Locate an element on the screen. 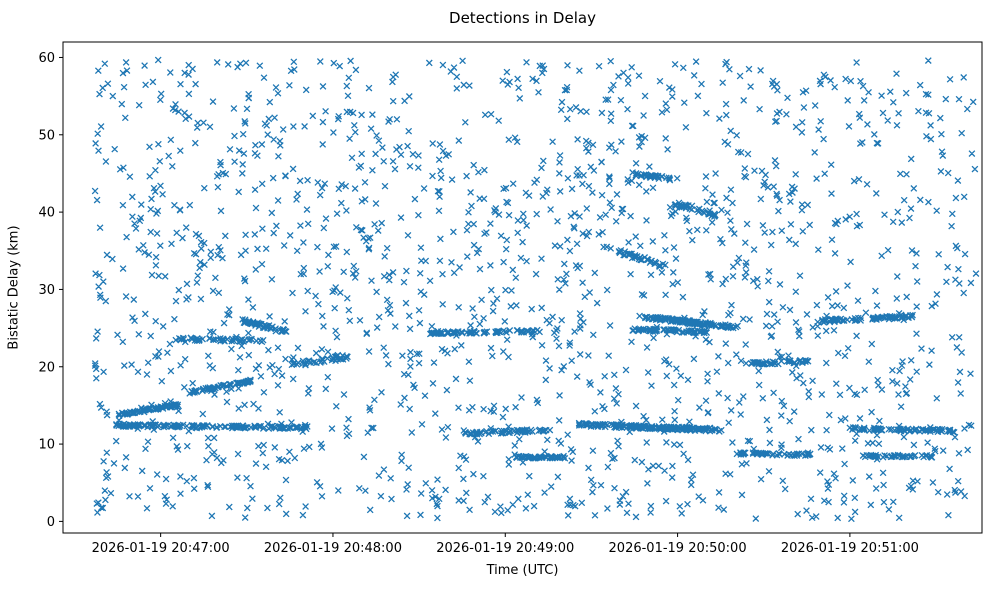 Image resolution: width=989 pixels, height=590 pixels. x-tick-label: 2026-01-19 20:51:00 is located at coordinates (850, 548).